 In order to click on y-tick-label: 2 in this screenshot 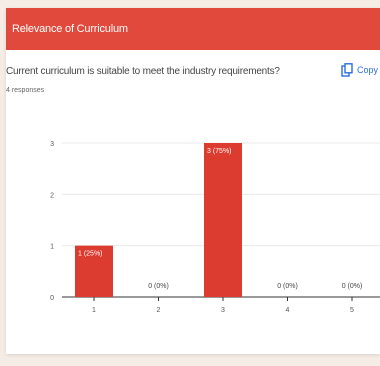, I will do `click(52, 195)`.